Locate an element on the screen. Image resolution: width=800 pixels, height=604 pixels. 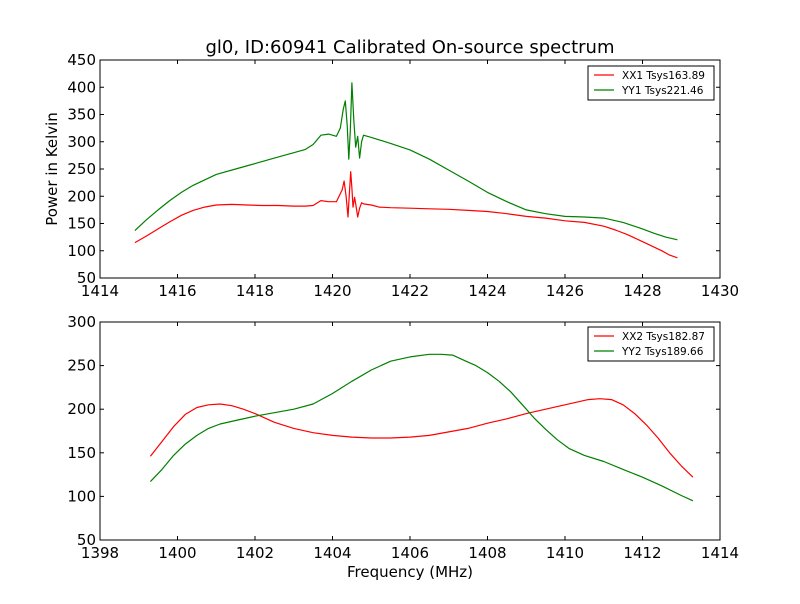
legend-entry-label: XX2 Tsys182.87 is located at coordinates (663, 337).